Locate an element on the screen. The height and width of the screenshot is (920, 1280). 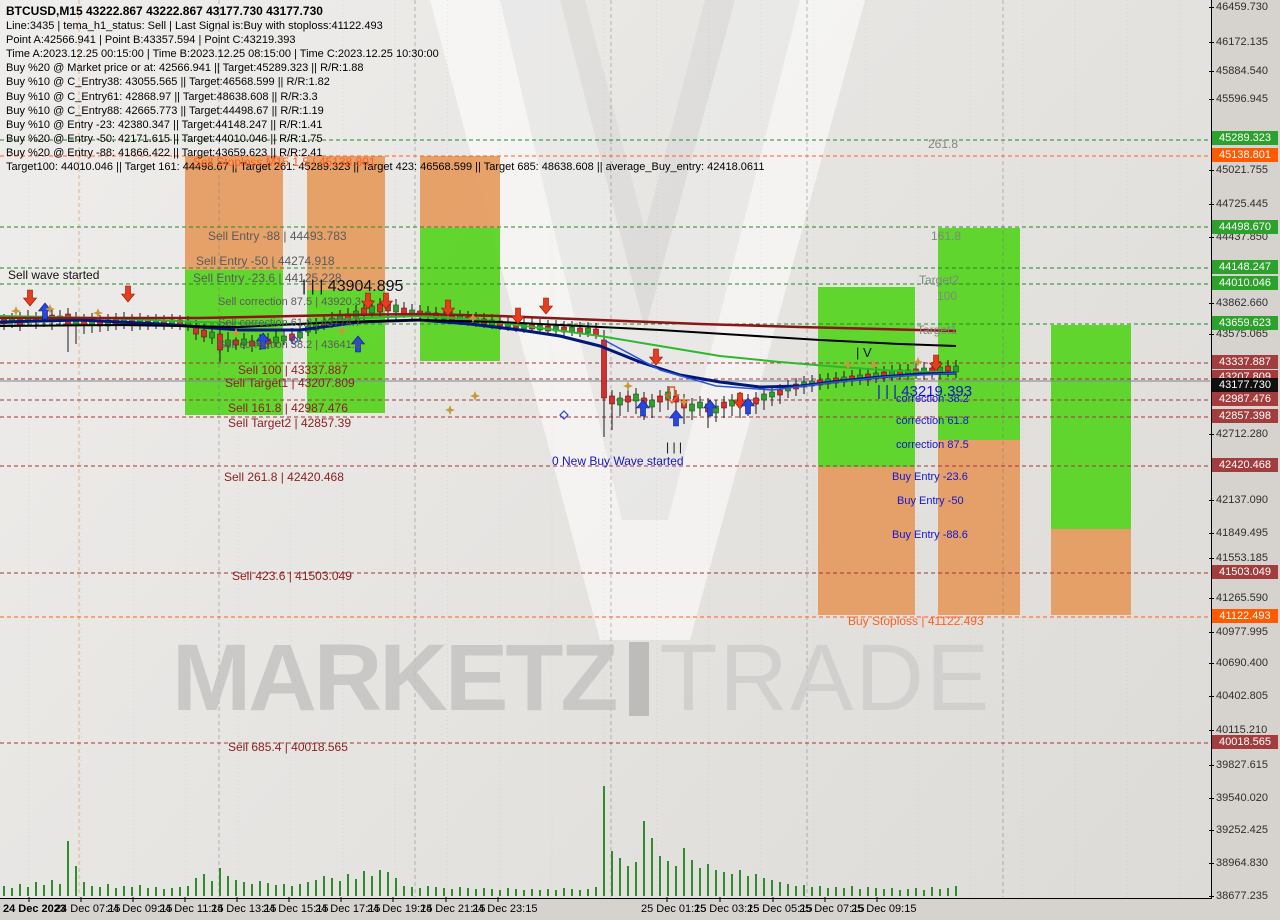
left-annotation-0: Sell wave started is located at coordinates (54, 275).